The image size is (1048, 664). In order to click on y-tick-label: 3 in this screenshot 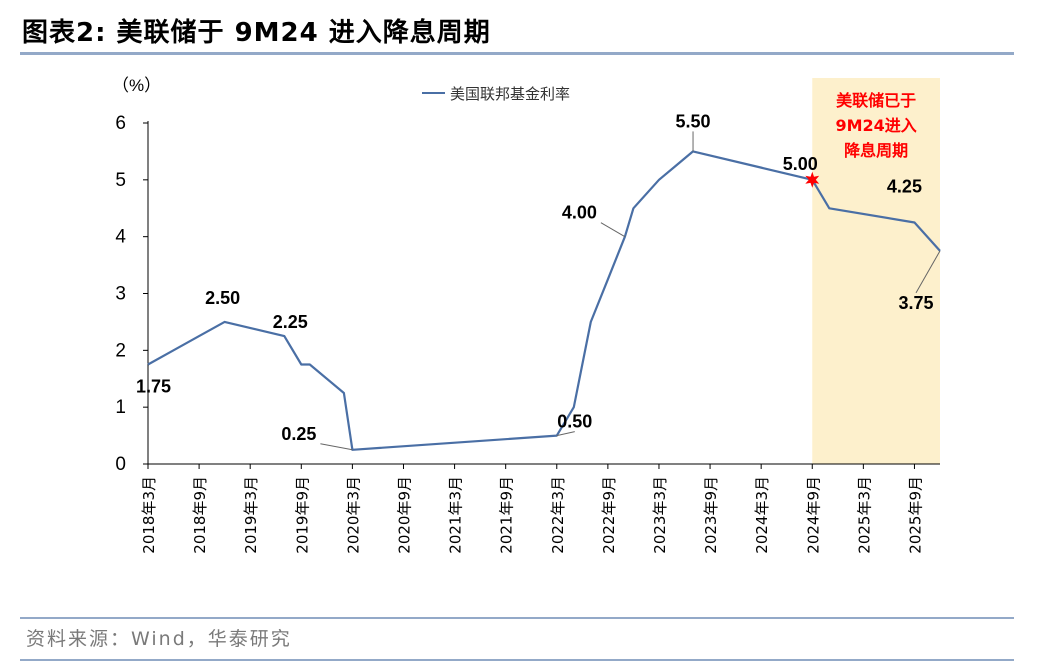, I will do `click(120, 294)`.